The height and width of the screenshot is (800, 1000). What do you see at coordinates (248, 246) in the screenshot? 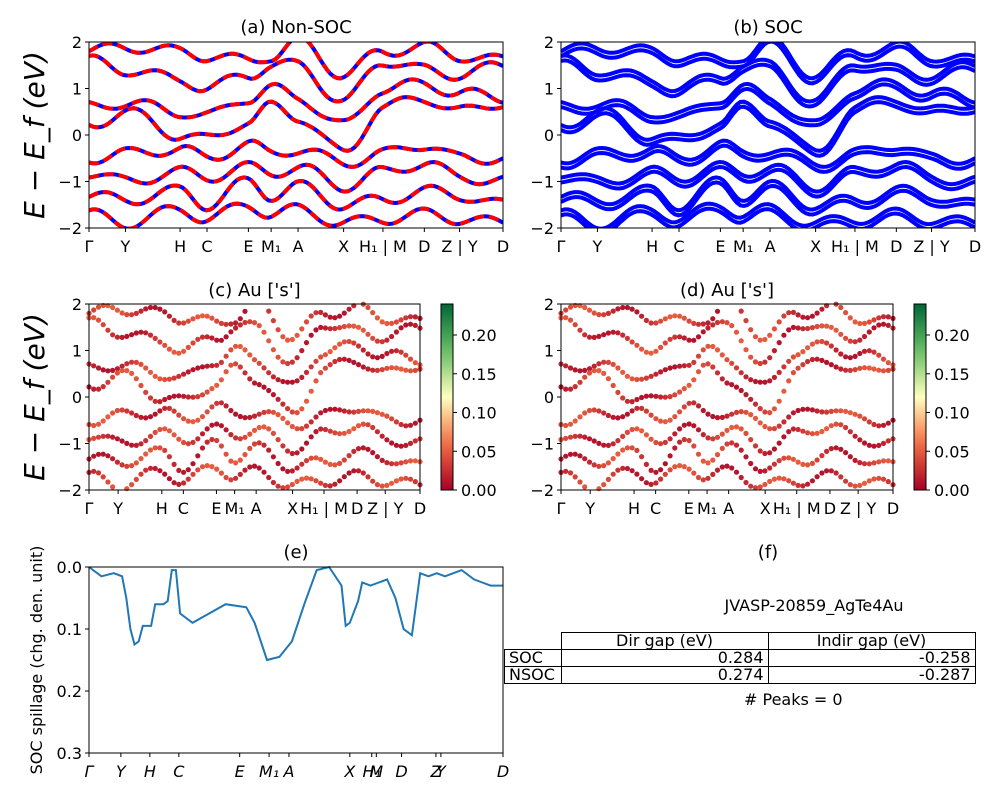
I see `x-tick-label: E` at bounding box center [248, 246].